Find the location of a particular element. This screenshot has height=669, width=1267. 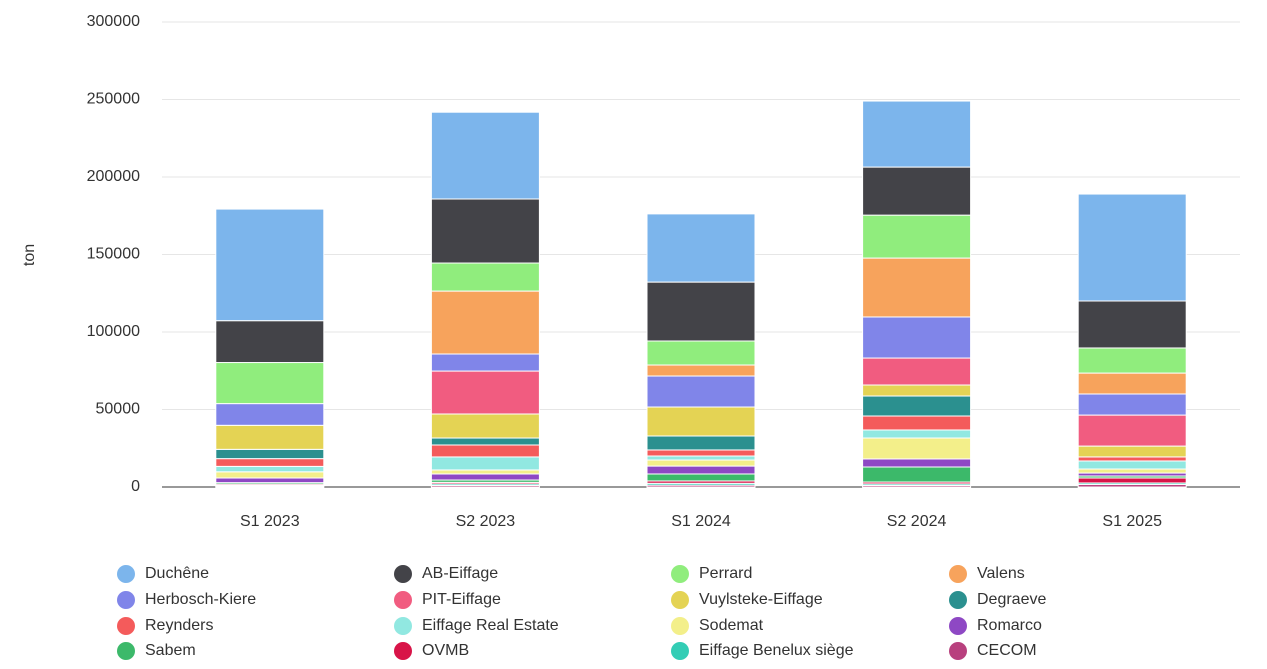

x-tick-label: S1 2025 is located at coordinates (1132, 521).